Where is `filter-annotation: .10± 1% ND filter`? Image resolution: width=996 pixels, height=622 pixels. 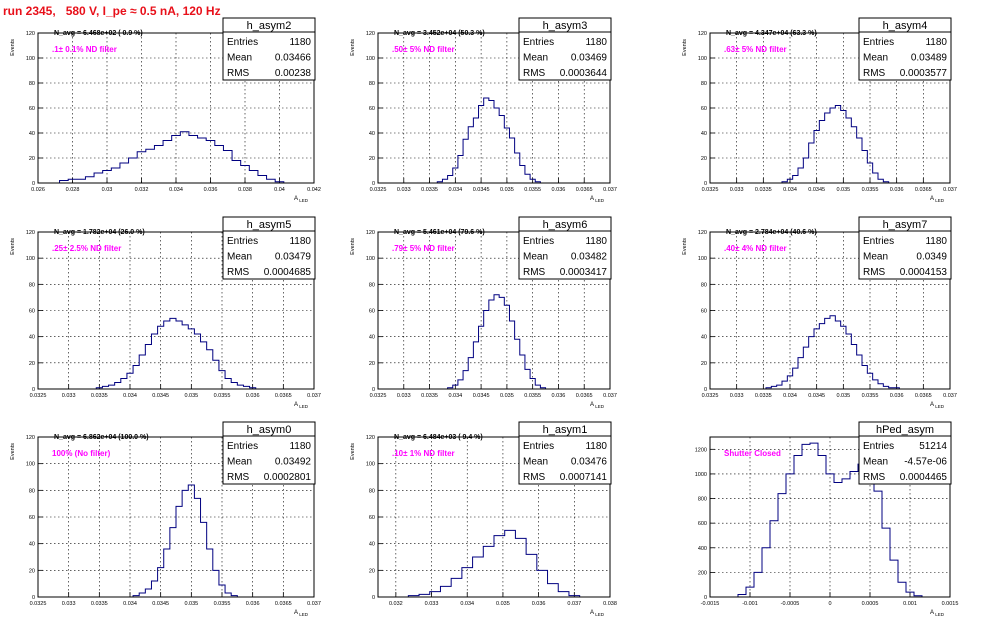
filter-annotation: .10± 1% ND filter is located at coordinates (423, 453).